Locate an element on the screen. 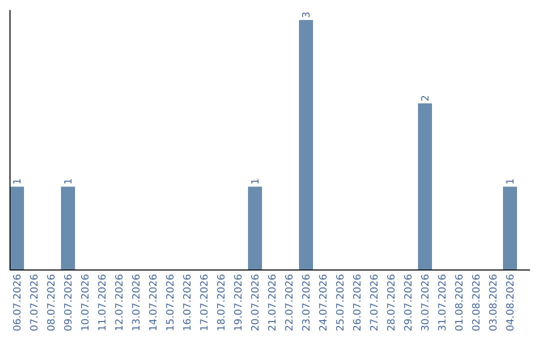 Image resolution: width=540 pixels, height=340 pixels. x-tick-label: 28.07.2026 is located at coordinates (392, 303).